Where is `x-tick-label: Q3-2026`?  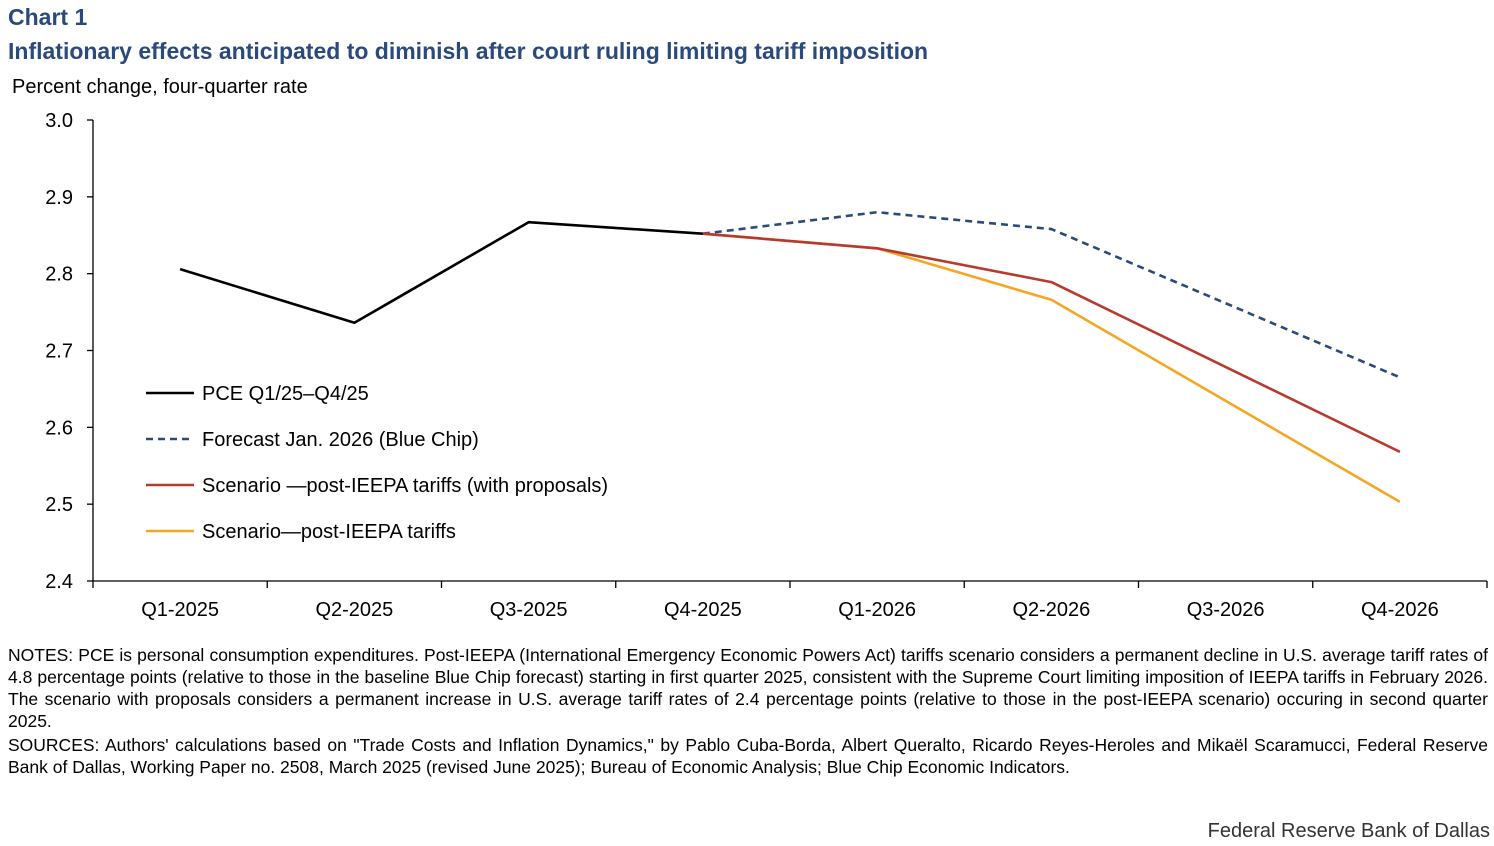 x-tick-label: Q3-2026 is located at coordinates (1226, 610).